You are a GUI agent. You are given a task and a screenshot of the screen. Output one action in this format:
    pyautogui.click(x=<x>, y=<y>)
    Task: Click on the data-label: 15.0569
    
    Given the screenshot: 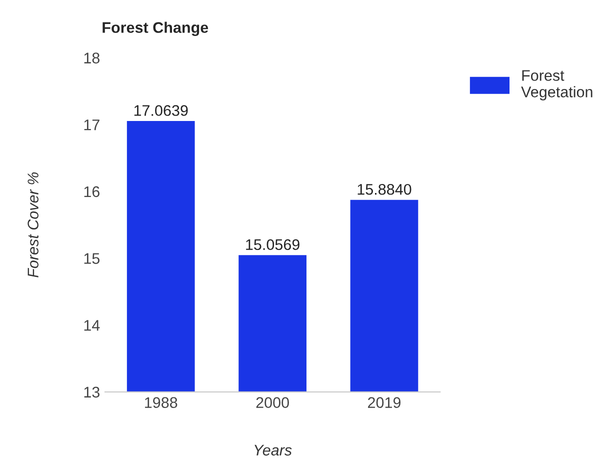 What is the action you would take?
    pyautogui.click(x=273, y=244)
    